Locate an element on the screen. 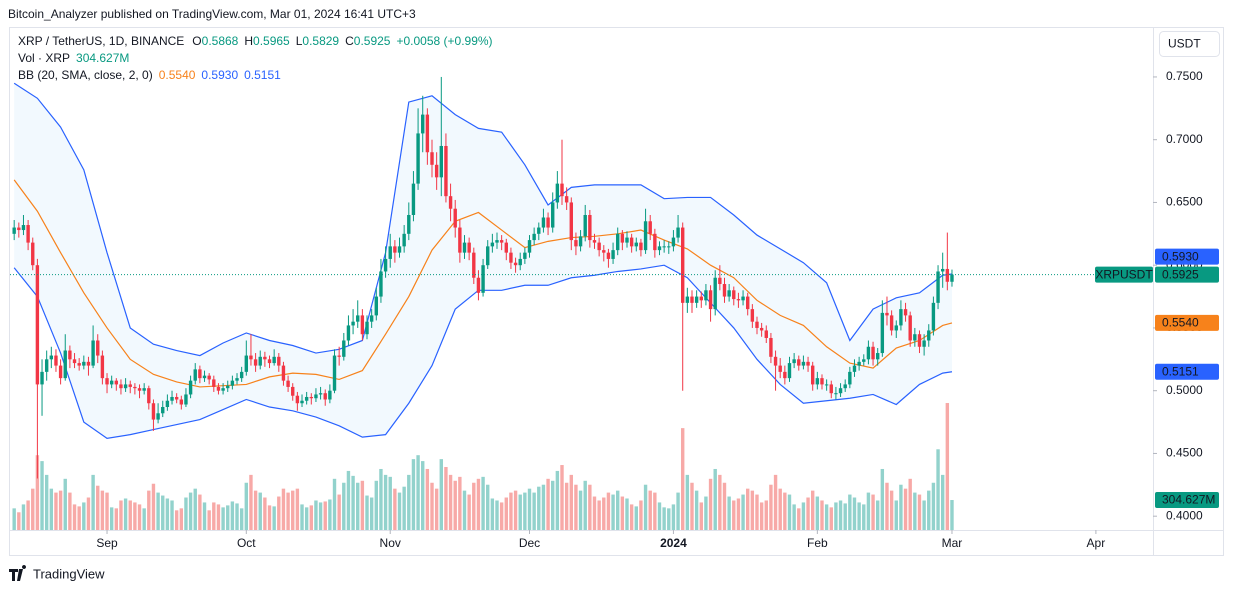 Image resolution: width=1233 pixels, height=592 pixels. open-value: 0.5868 is located at coordinates (220, 41).